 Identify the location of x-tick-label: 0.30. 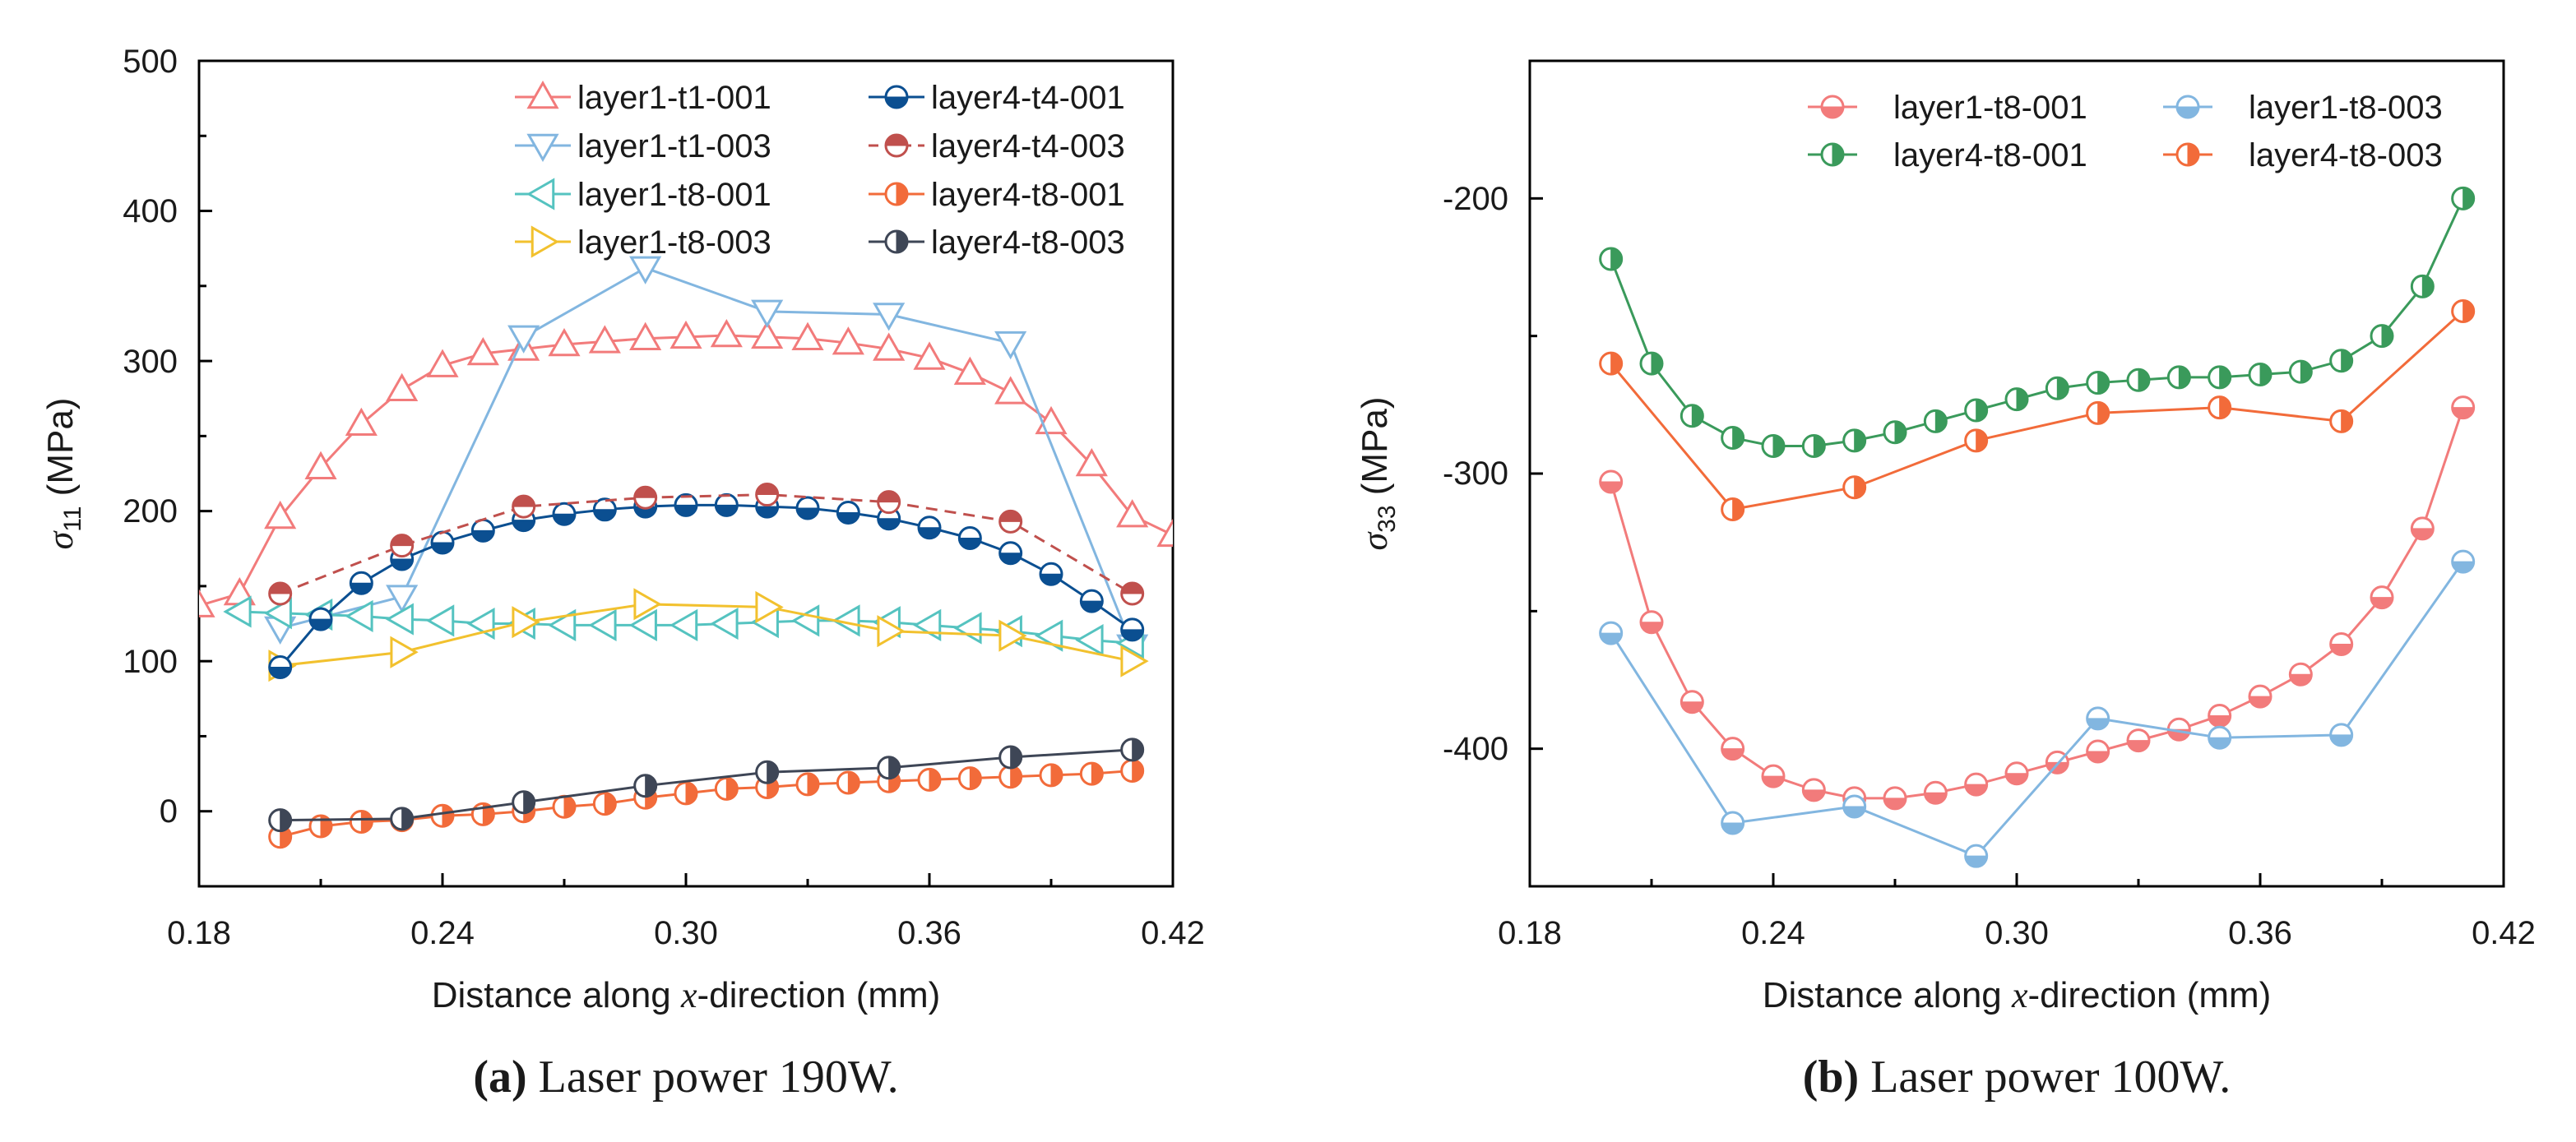
(2017, 933).